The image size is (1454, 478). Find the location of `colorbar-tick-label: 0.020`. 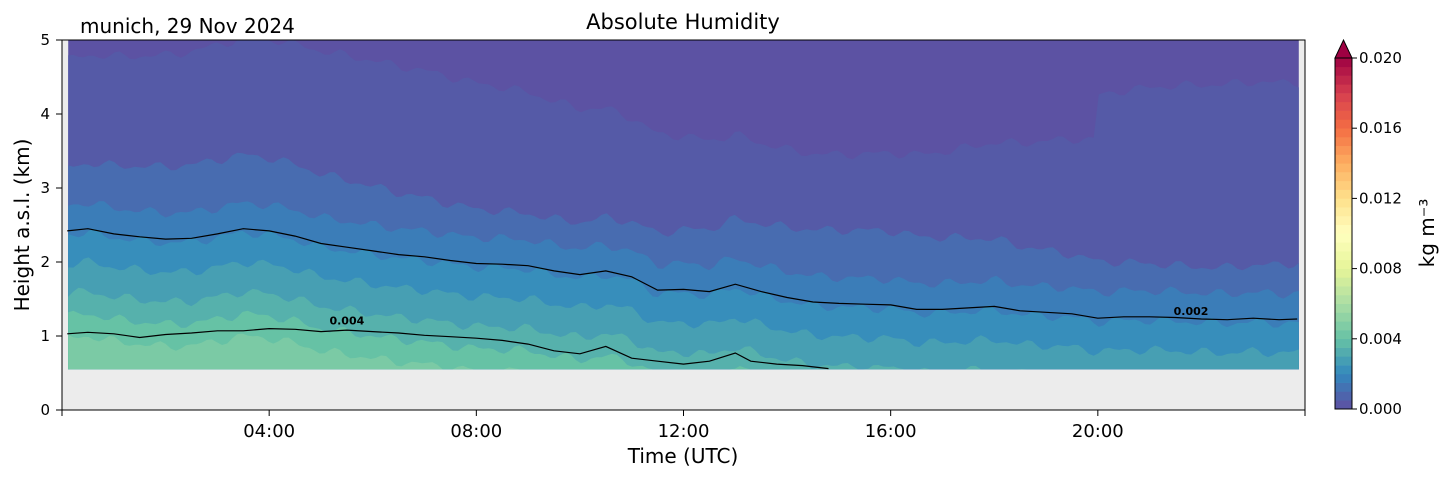

colorbar-tick-label: 0.020 is located at coordinates (1380, 58).